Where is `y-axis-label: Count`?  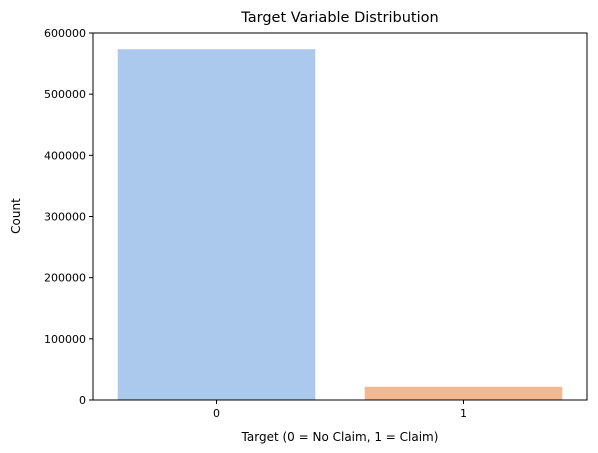 y-axis-label: Count is located at coordinates (16, 216).